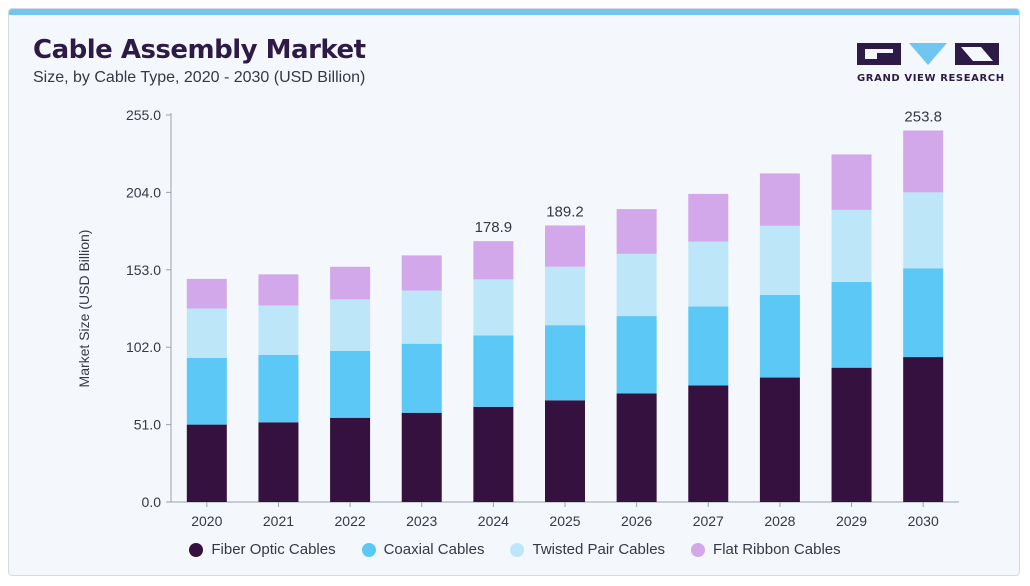 This screenshot has height=586, width=1030. What do you see at coordinates (493, 454) in the screenshot?
I see `bar-fiber-optic-cables-2024` at bounding box center [493, 454].